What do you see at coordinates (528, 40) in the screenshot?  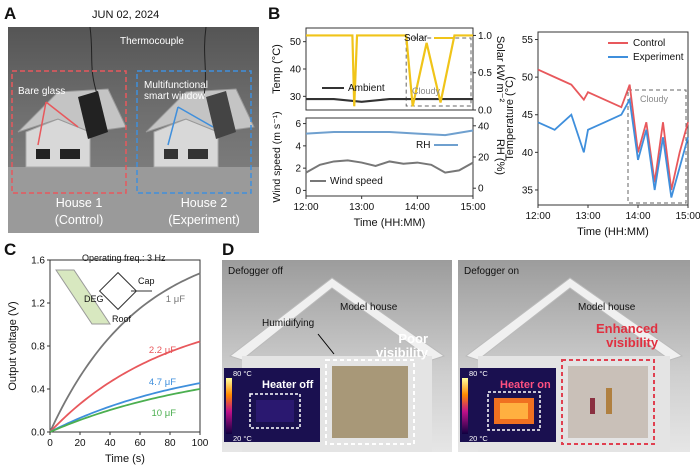 I see `tick-label-temp-55: 55` at bounding box center [528, 40].